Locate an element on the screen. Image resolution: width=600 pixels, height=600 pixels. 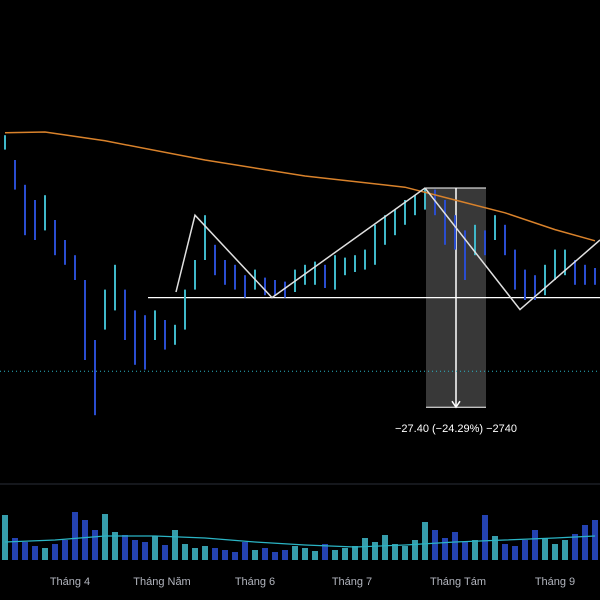
x-tick-label: Tháng 9 is located at coordinates (555, 582).